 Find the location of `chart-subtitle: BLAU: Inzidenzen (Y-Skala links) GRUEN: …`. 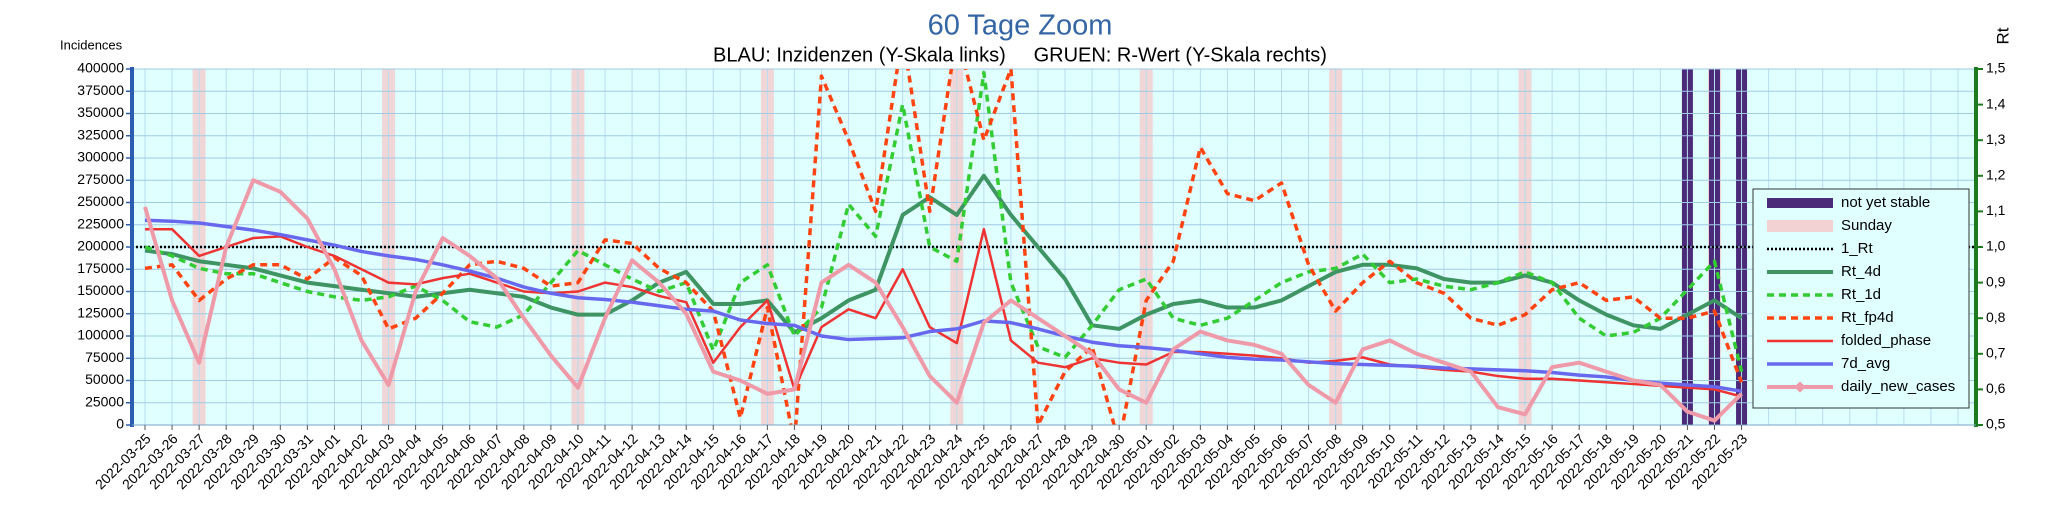

chart-subtitle: BLAU: Inzidenzen (Y-Skala links) GRUEN: … is located at coordinates (1020, 55).